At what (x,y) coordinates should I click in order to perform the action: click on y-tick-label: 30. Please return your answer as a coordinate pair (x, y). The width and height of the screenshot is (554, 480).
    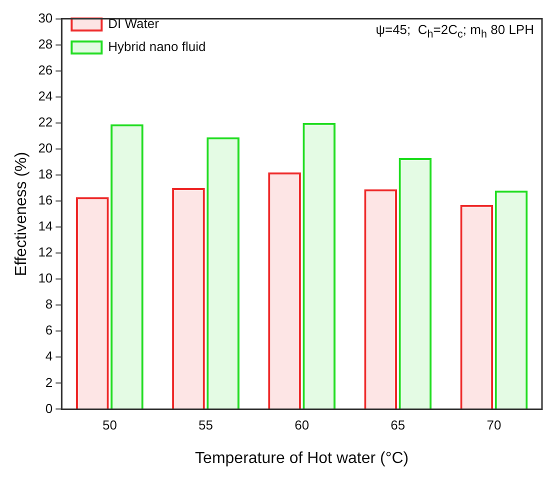
    Looking at the image, I should click on (45, 18).